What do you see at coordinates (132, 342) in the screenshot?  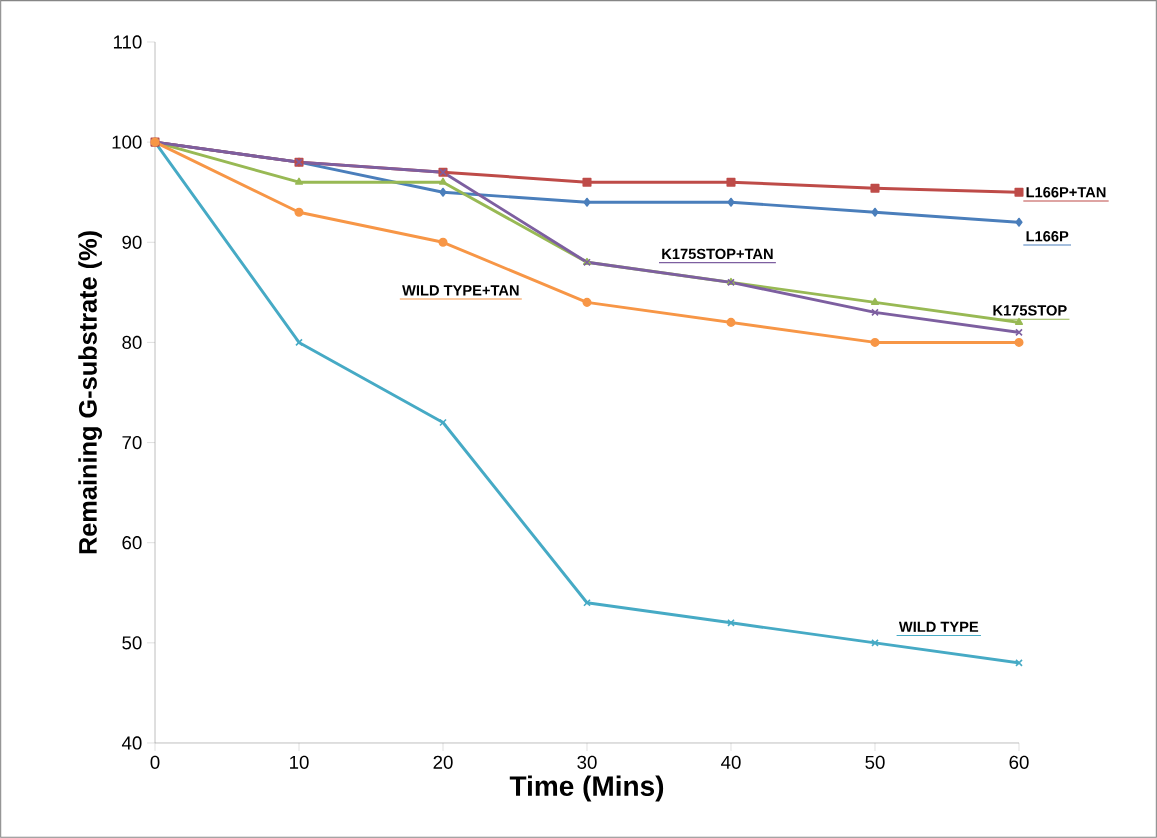 I see `y-tick-label: 80` at bounding box center [132, 342].